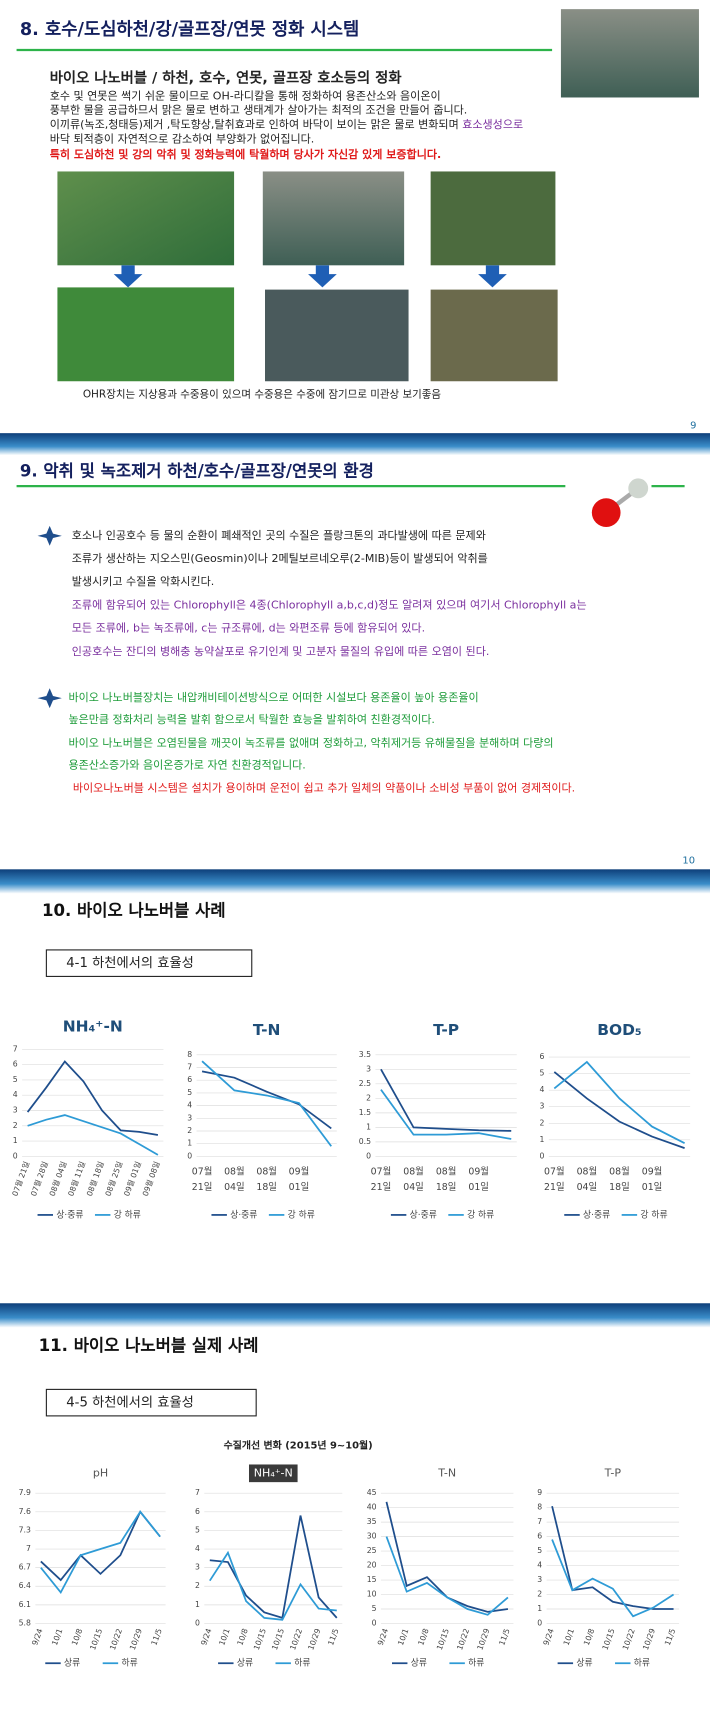 Image resolution: width=710 pixels, height=1732 pixels. I want to click on y-tick-label: 3.5, so click(365, 1054).